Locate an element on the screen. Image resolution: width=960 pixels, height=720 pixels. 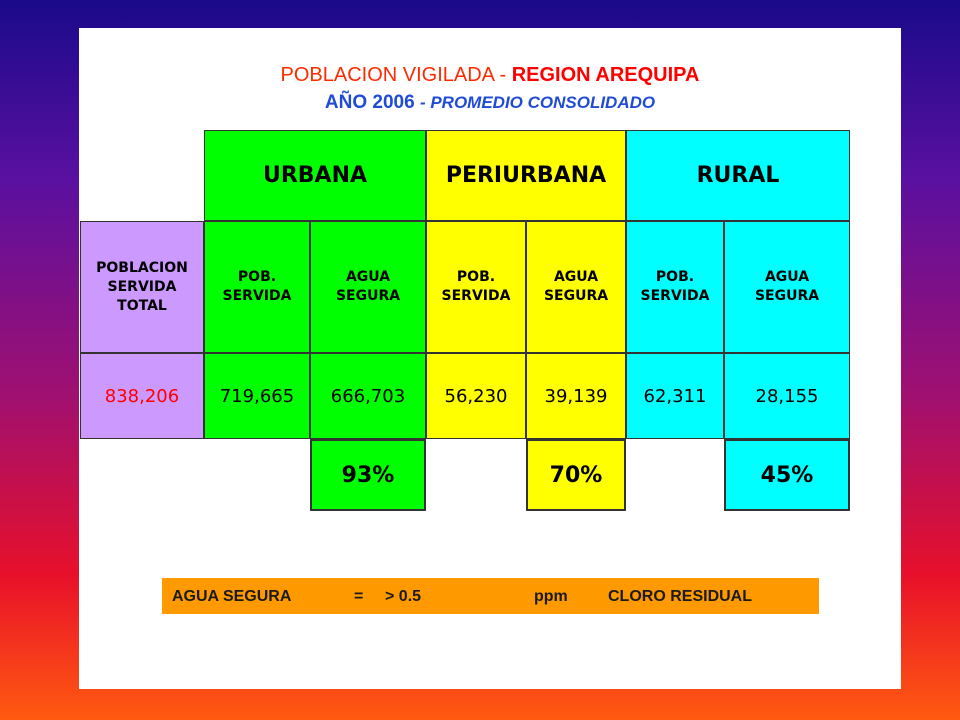
total-label-text: POBLACION SERVIDA TOTAL is located at coordinates (142, 286).